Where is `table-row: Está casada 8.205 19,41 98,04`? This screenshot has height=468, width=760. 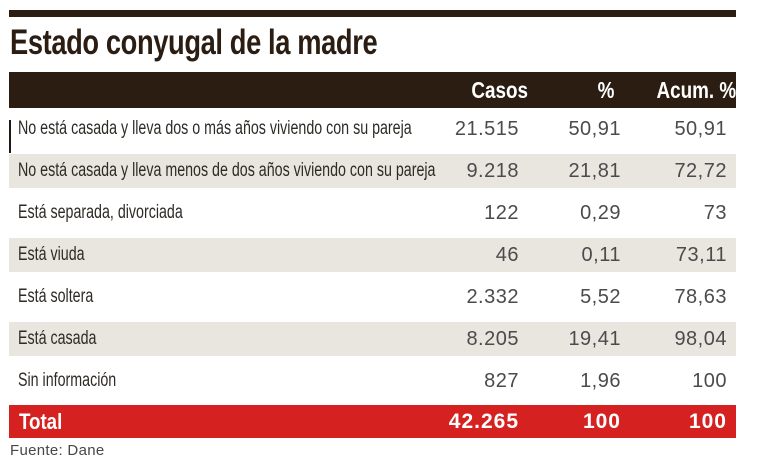
table-row: Está casada 8.205 19,41 98,04 is located at coordinates (372, 339).